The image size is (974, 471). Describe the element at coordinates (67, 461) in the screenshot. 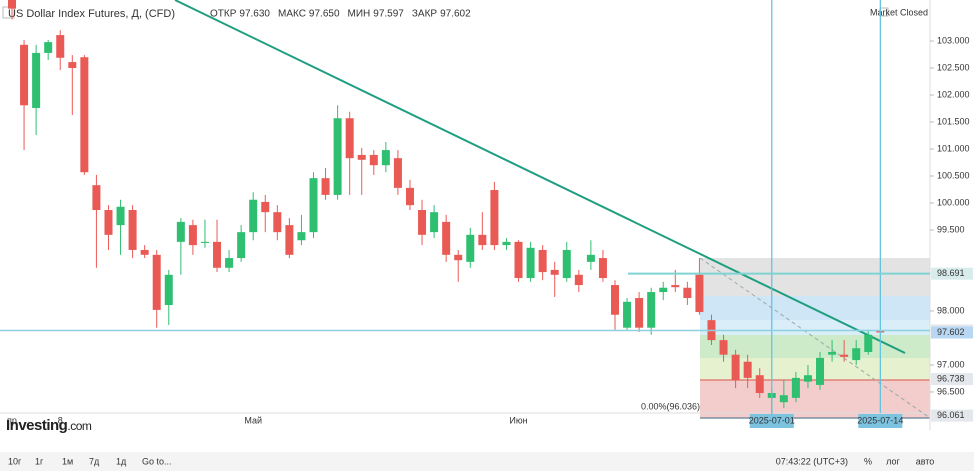

I see `range-button: 1м` at that location.